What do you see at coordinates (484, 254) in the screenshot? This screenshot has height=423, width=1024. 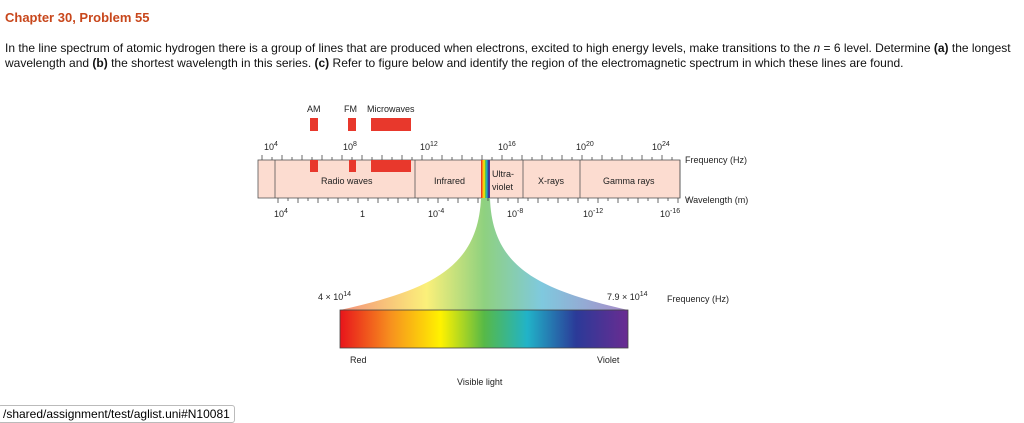 I see `visible-cone` at bounding box center [484, 254].